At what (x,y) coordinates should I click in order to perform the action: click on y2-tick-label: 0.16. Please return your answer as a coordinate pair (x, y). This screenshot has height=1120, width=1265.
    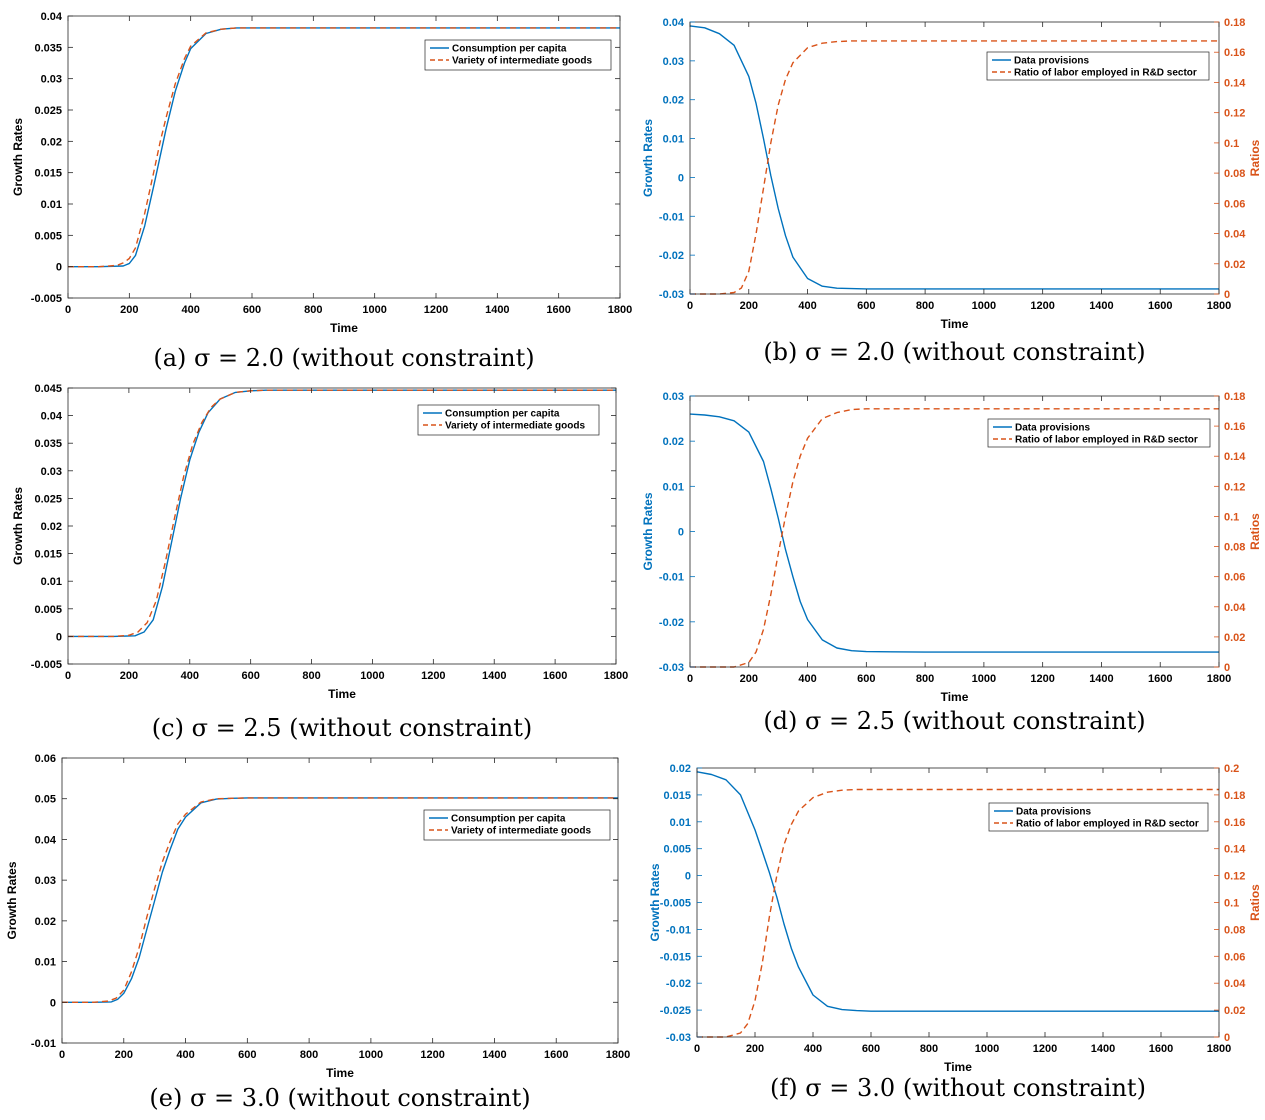
    Looking at the image, I should click on (1234, 53).